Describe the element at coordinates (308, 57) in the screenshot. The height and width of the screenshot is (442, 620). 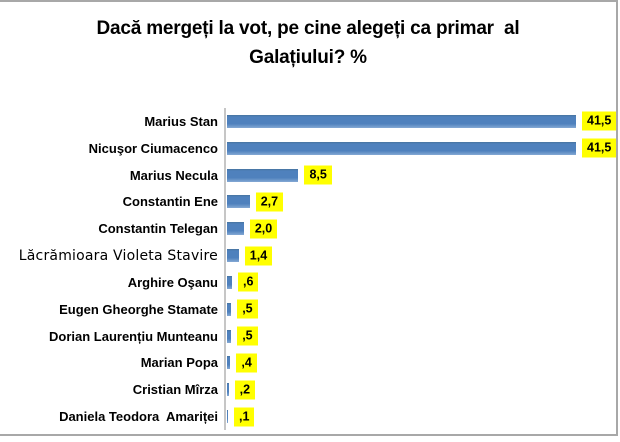
I see `chart-title-line-2: Galațiului? %` at that location.